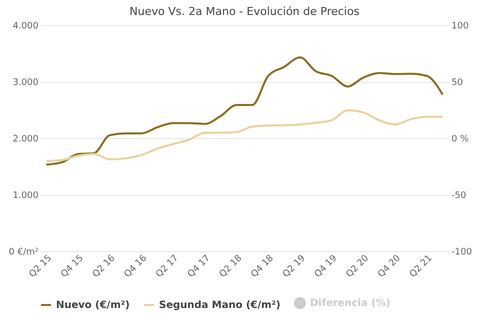 This screenshot has width=480, height=320. I want to click on y-tick-label: 4.000, so click(25, 27).